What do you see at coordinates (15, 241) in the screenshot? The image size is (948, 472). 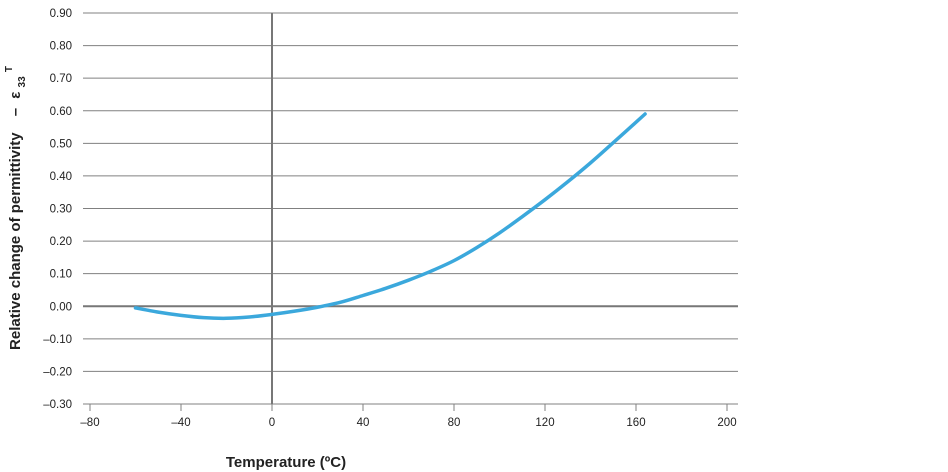 I see `y-axis-title: Relative change of permittivity` at bounding box center [15, 241].